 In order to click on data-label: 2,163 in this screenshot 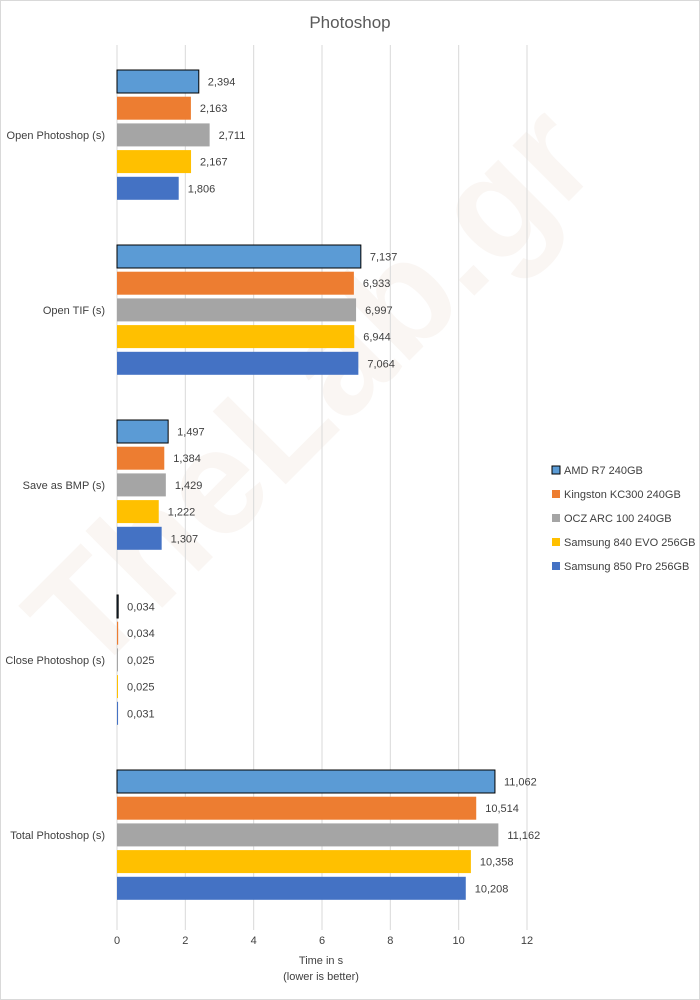, I will do `click(214, 109)`.